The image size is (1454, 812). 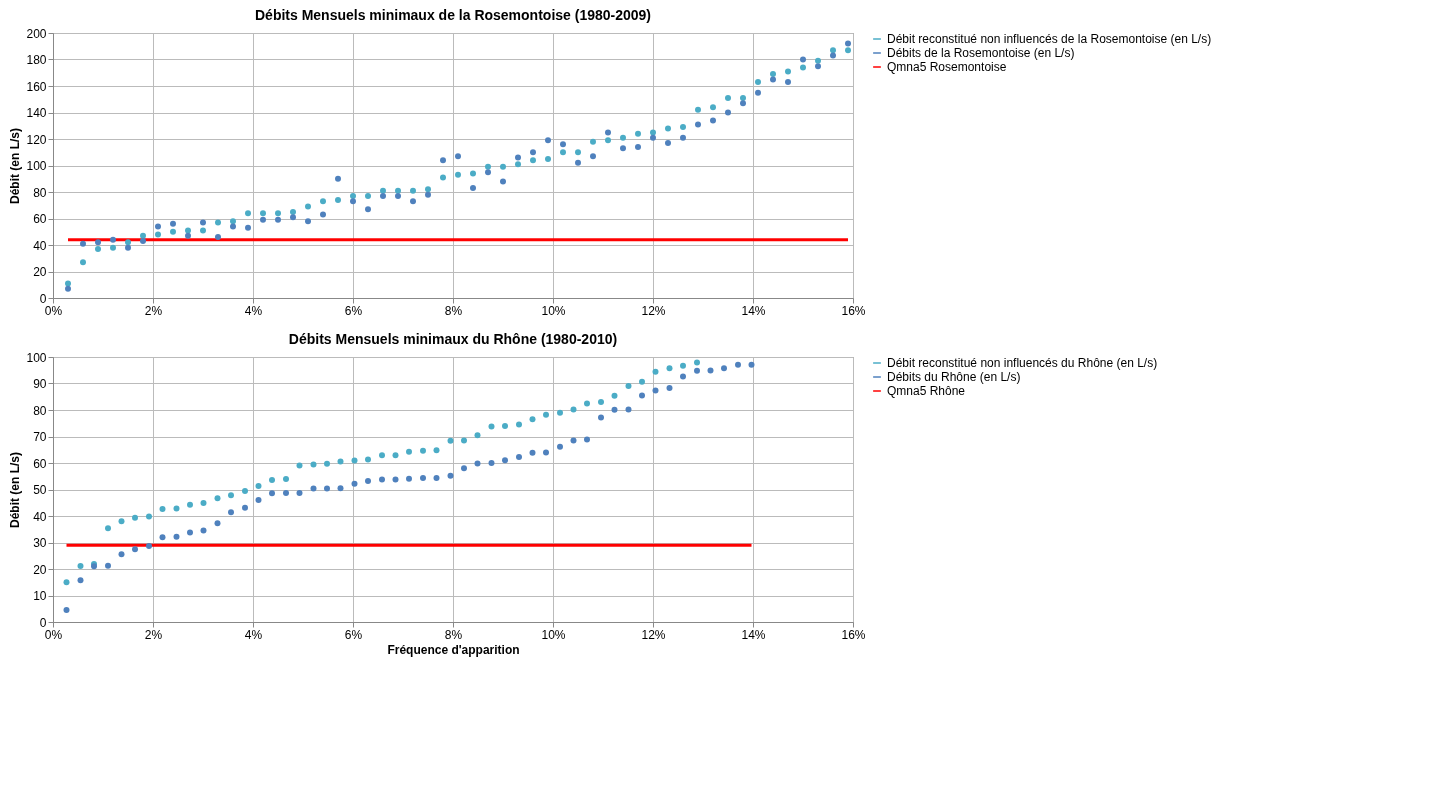 I want to click on legend-label: Débit reconstitué non influencés de la Rosemontoise (en L/s), so click(x=1049, y=39).